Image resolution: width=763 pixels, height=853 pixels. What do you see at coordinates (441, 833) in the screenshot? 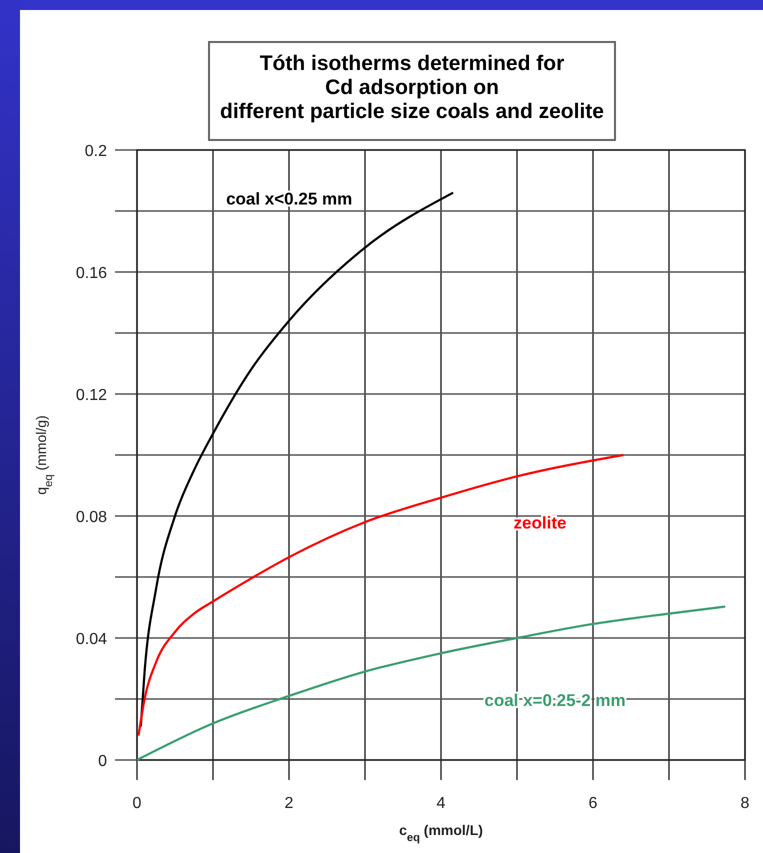
I see `x-axis-title: c$_{eq}$ (mmol/L)` at bounding box center [441, 833].